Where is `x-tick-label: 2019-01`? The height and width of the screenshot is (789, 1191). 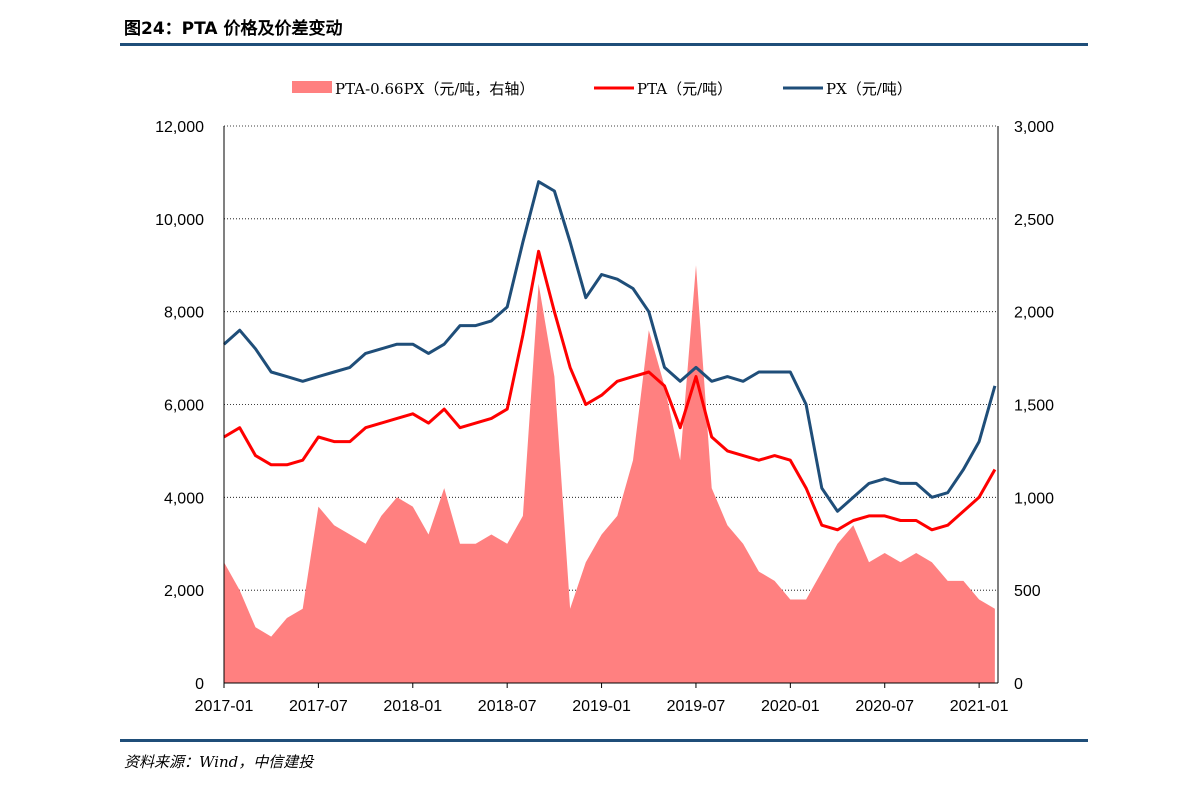 x-tick-label: 2019-01 is located at coordinates (601, 706).